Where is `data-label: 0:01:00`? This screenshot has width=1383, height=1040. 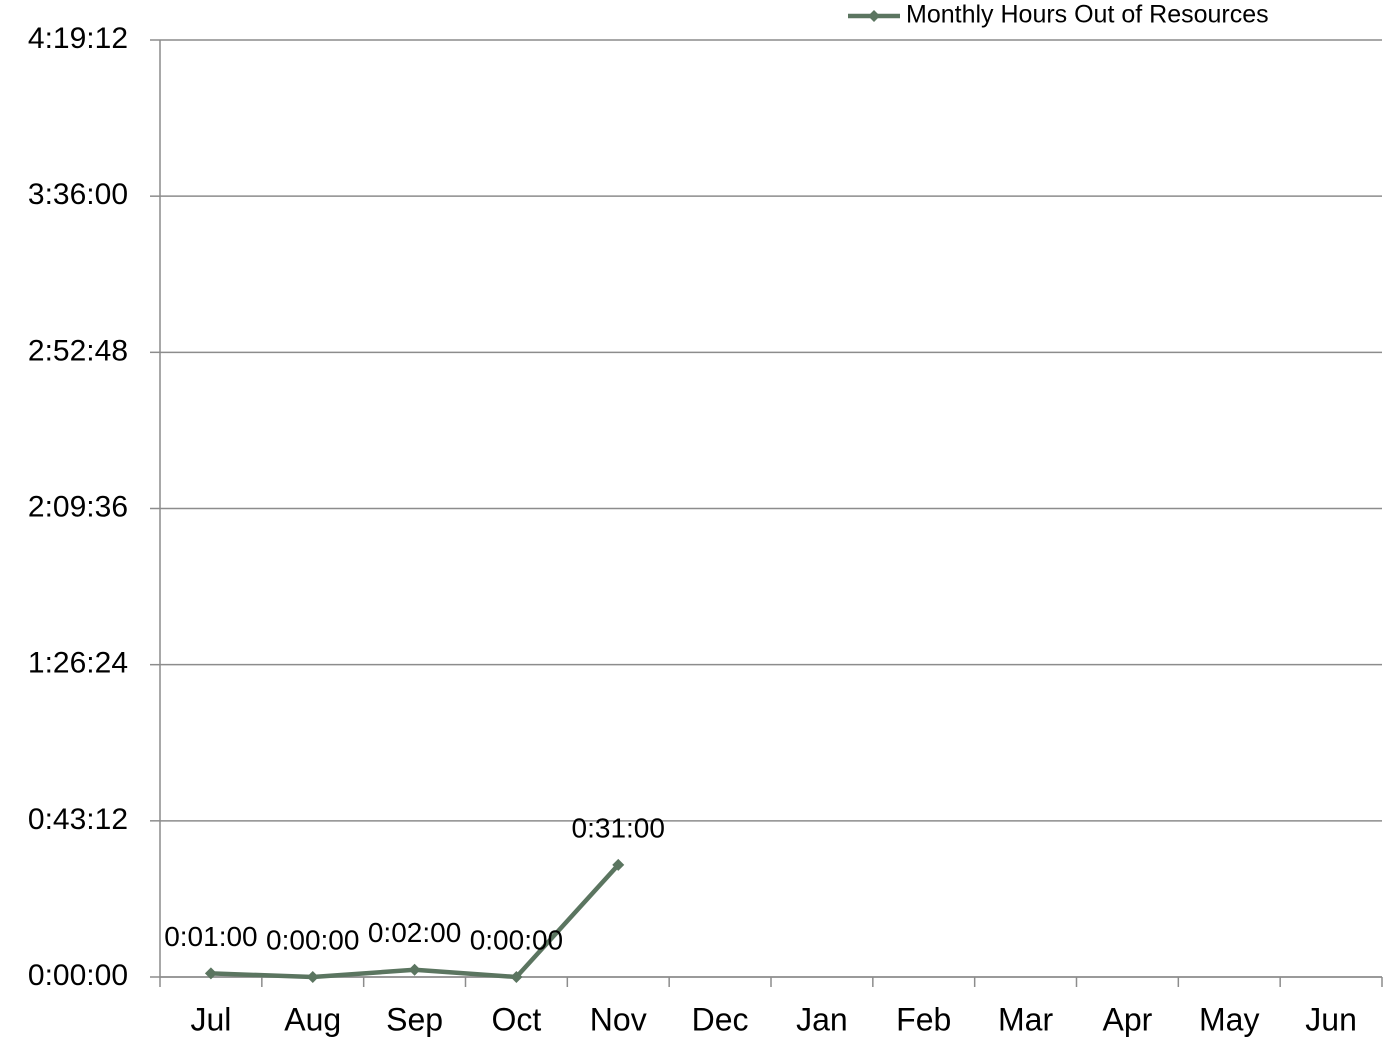 data-label: 0:01:00 is located at coordinates (210, 936).